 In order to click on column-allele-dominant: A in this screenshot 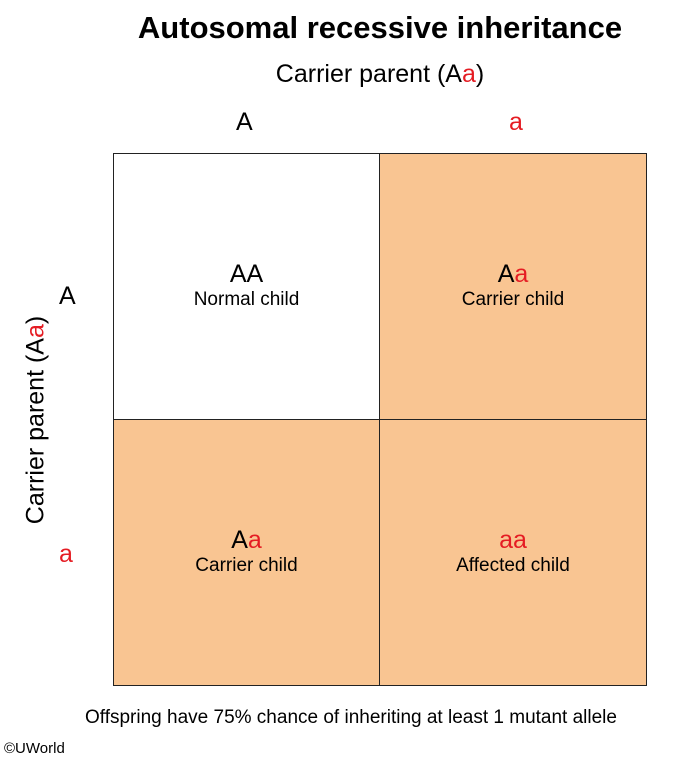, I will do `click(244, 122)`.